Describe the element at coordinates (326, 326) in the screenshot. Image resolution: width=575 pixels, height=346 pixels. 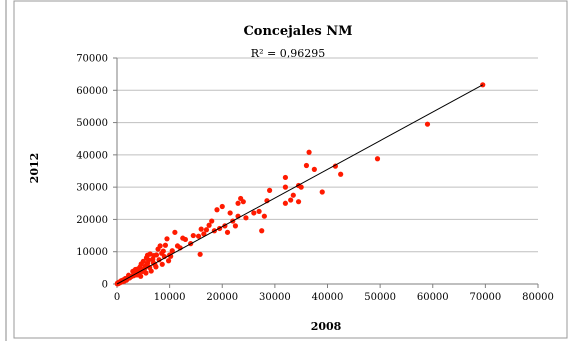
I see `x-axis-label: 2008` at that location.